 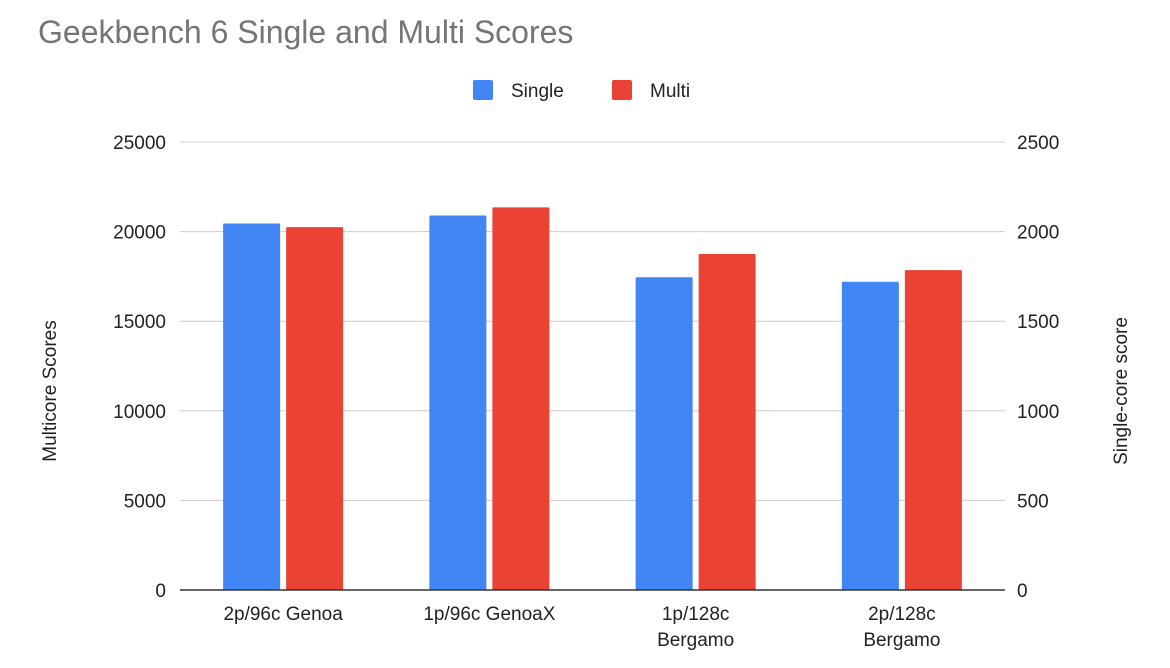 What do you see at coordinates (1038, 412) in the screenshot?
I see `right-tick-label: 1000` at bounding box center [1038, 412].